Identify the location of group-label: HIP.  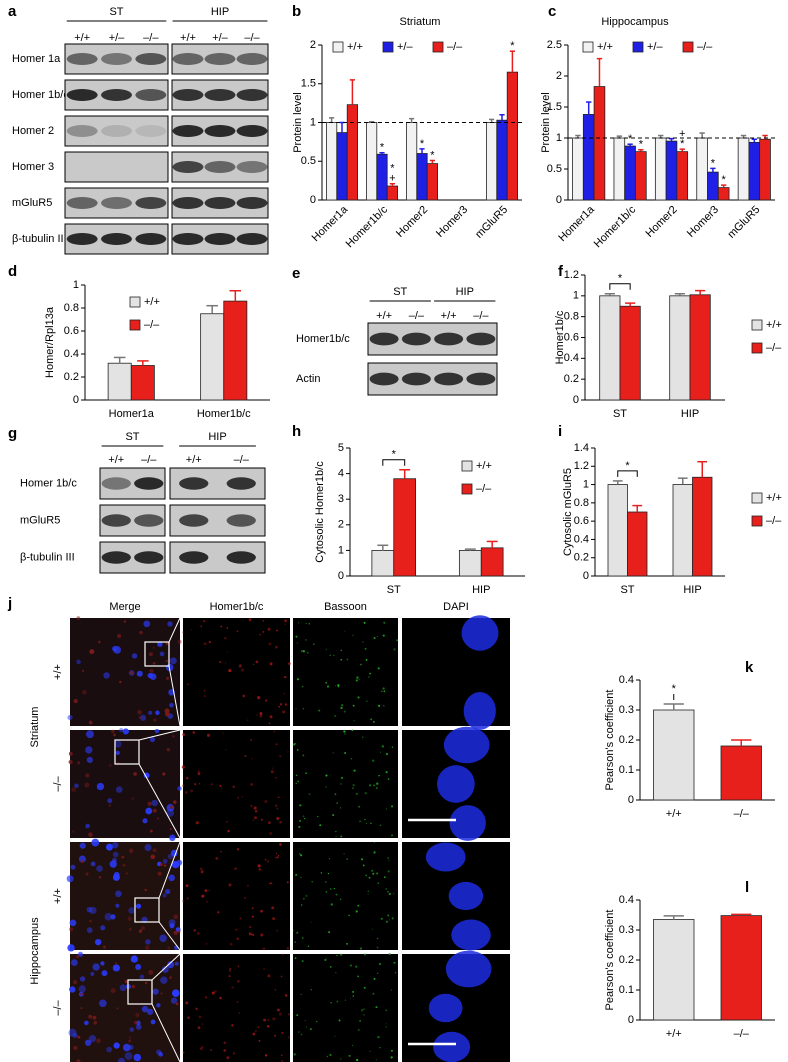
(220, 12).